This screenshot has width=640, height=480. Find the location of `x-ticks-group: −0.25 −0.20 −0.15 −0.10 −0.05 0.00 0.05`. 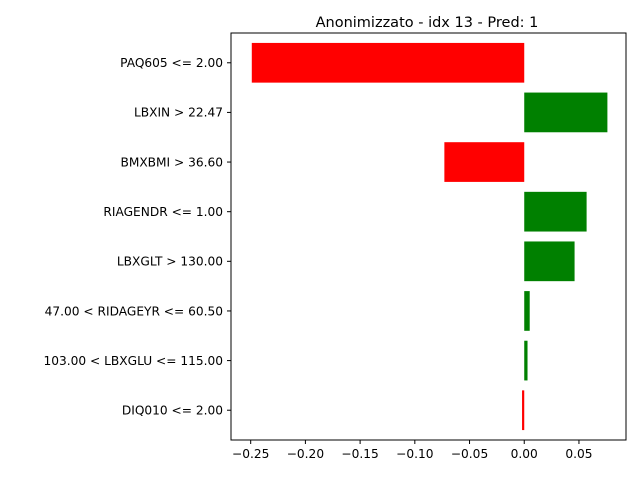

x-ticks-group: −0.25 −0.20 −0.15 −0.10 −0.05 0.00 0.05 is located at coordinates (412, 450).